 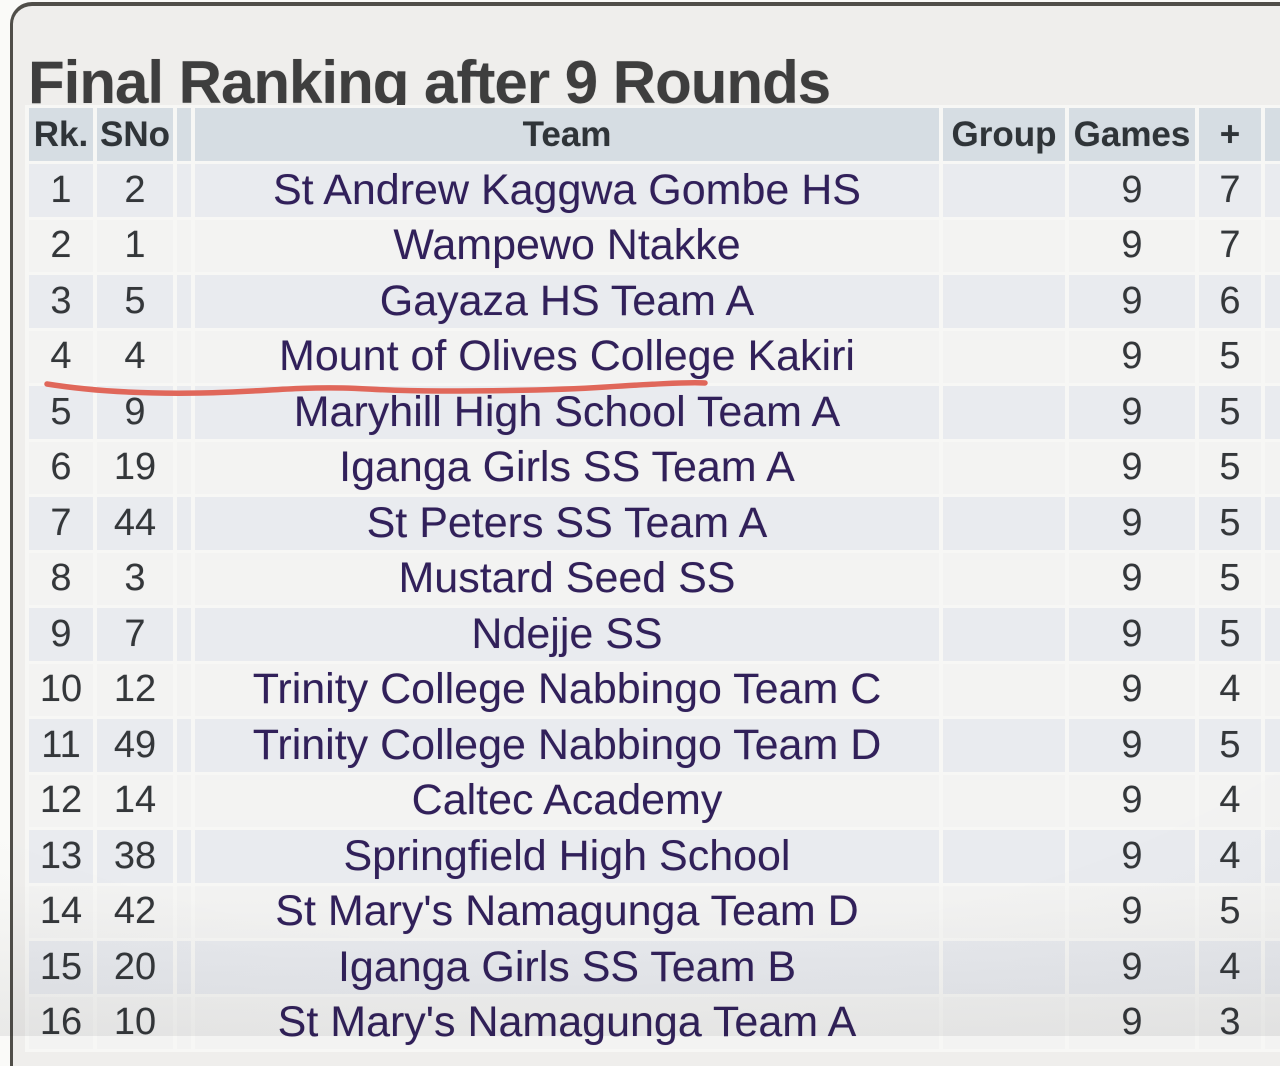 I want to click on table-row: 1 2 St Andrew Kaggwa Gombe HS 9 7, so click(x=654, y=190).